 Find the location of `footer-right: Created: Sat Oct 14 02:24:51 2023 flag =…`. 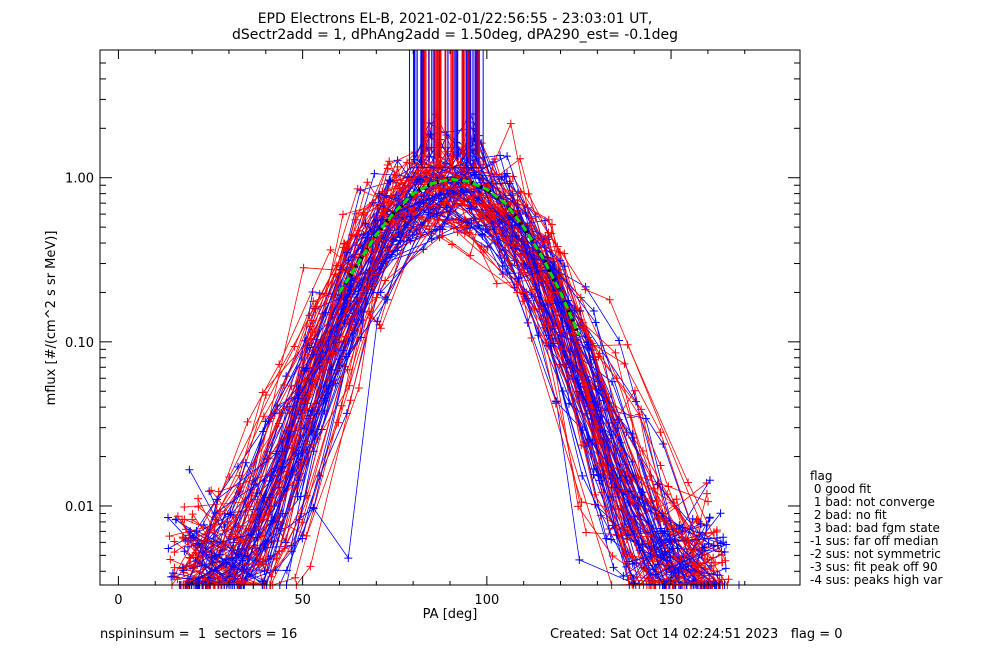

footer-right: Created: Sat Oct 14 02:24:51 2023 flag =… is located at coordinates (696, 634).